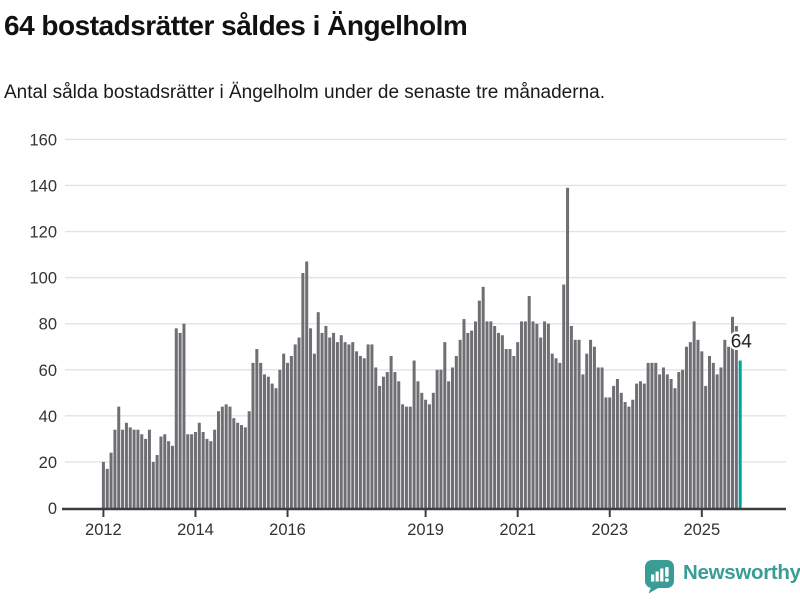 The width and height of the screenshot is (800, 600). I want to click on chart-title: 64 bostadsrätter såldes i Ängelholm, so click(236, 25).